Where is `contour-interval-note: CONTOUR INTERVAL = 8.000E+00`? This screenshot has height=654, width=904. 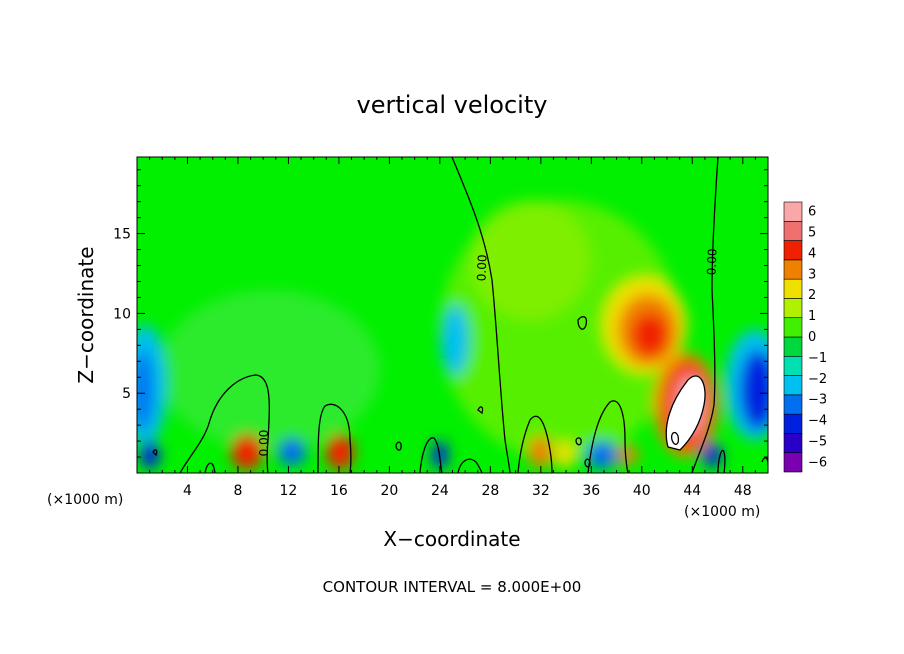 contour-interval-note: CONTOUR INTERVAL = 8.000E+00 is located at coordinates (452, 587).